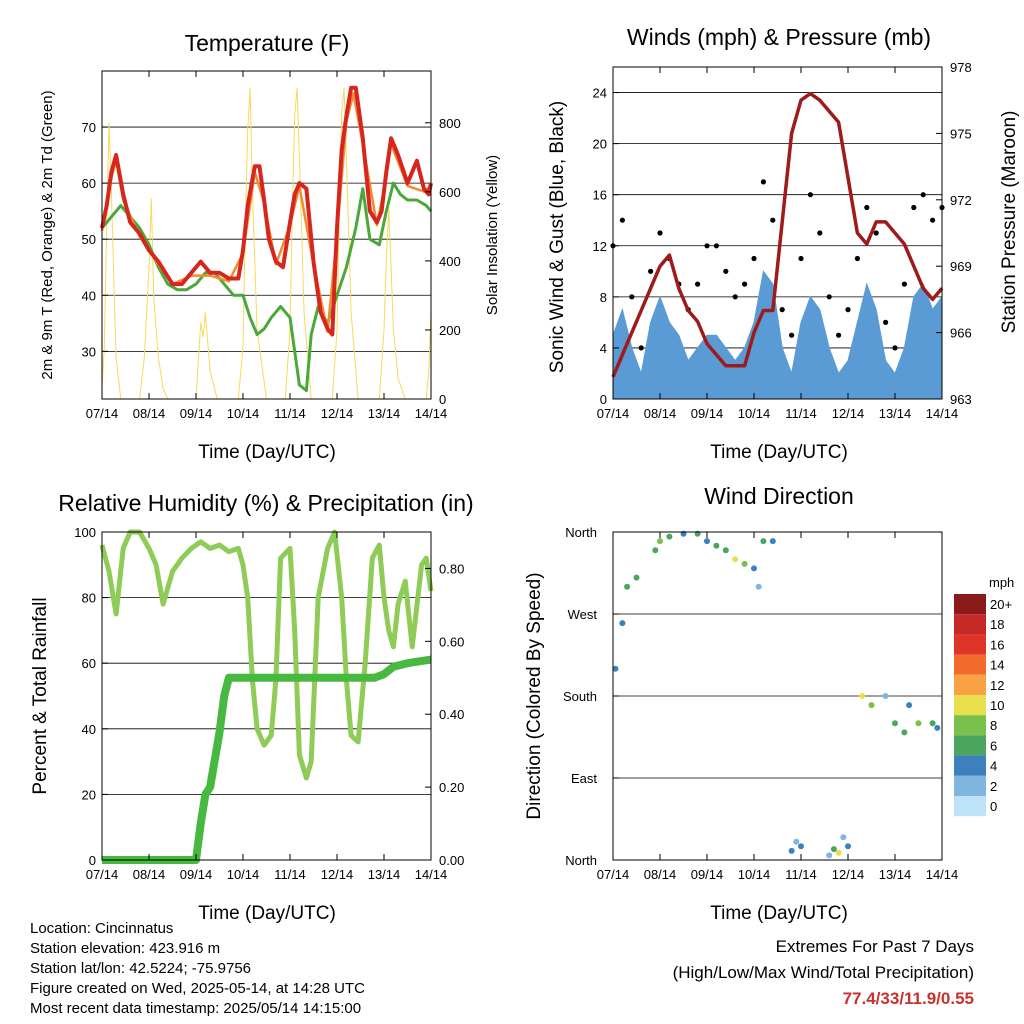 The height and width of the screenshot is (1024, 1024). I want to click on y-tick-label: 24, so click(600, 93).